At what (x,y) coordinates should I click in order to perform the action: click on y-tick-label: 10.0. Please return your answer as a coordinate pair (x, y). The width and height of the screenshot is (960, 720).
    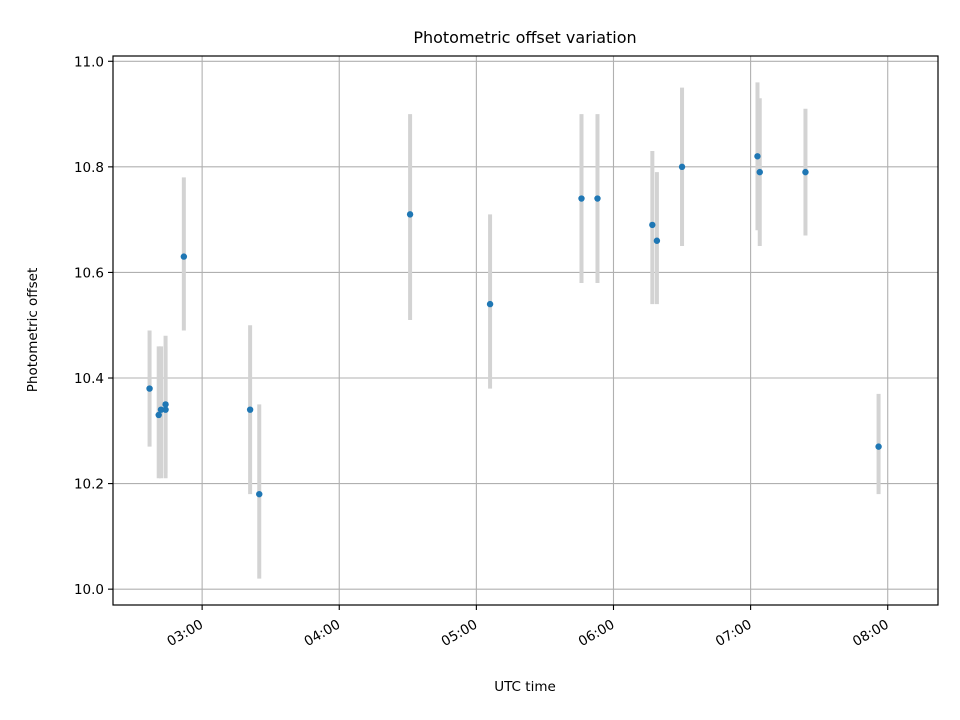
    Looking at the image, I should click on (89, 590).